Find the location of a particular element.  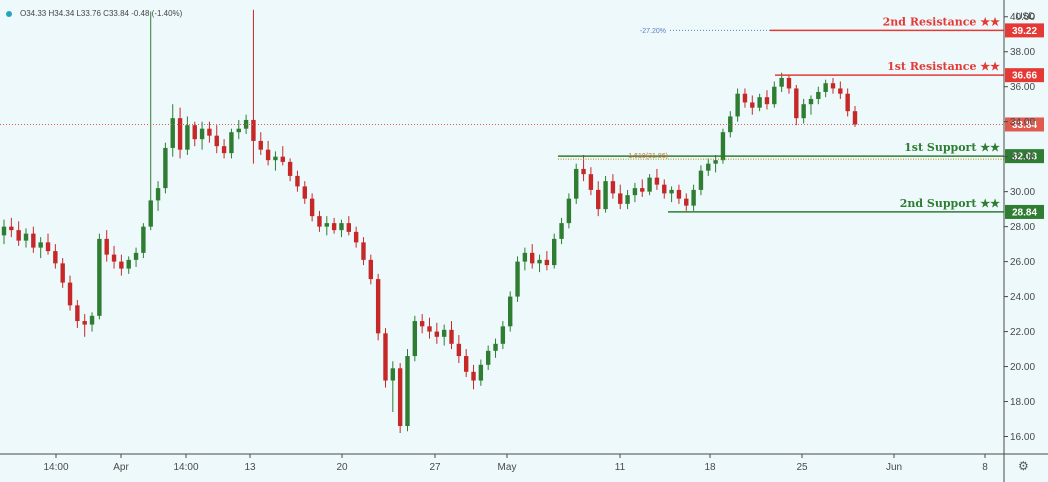

level-label: 1st Support ★★ is located at coordinates (952, 147).